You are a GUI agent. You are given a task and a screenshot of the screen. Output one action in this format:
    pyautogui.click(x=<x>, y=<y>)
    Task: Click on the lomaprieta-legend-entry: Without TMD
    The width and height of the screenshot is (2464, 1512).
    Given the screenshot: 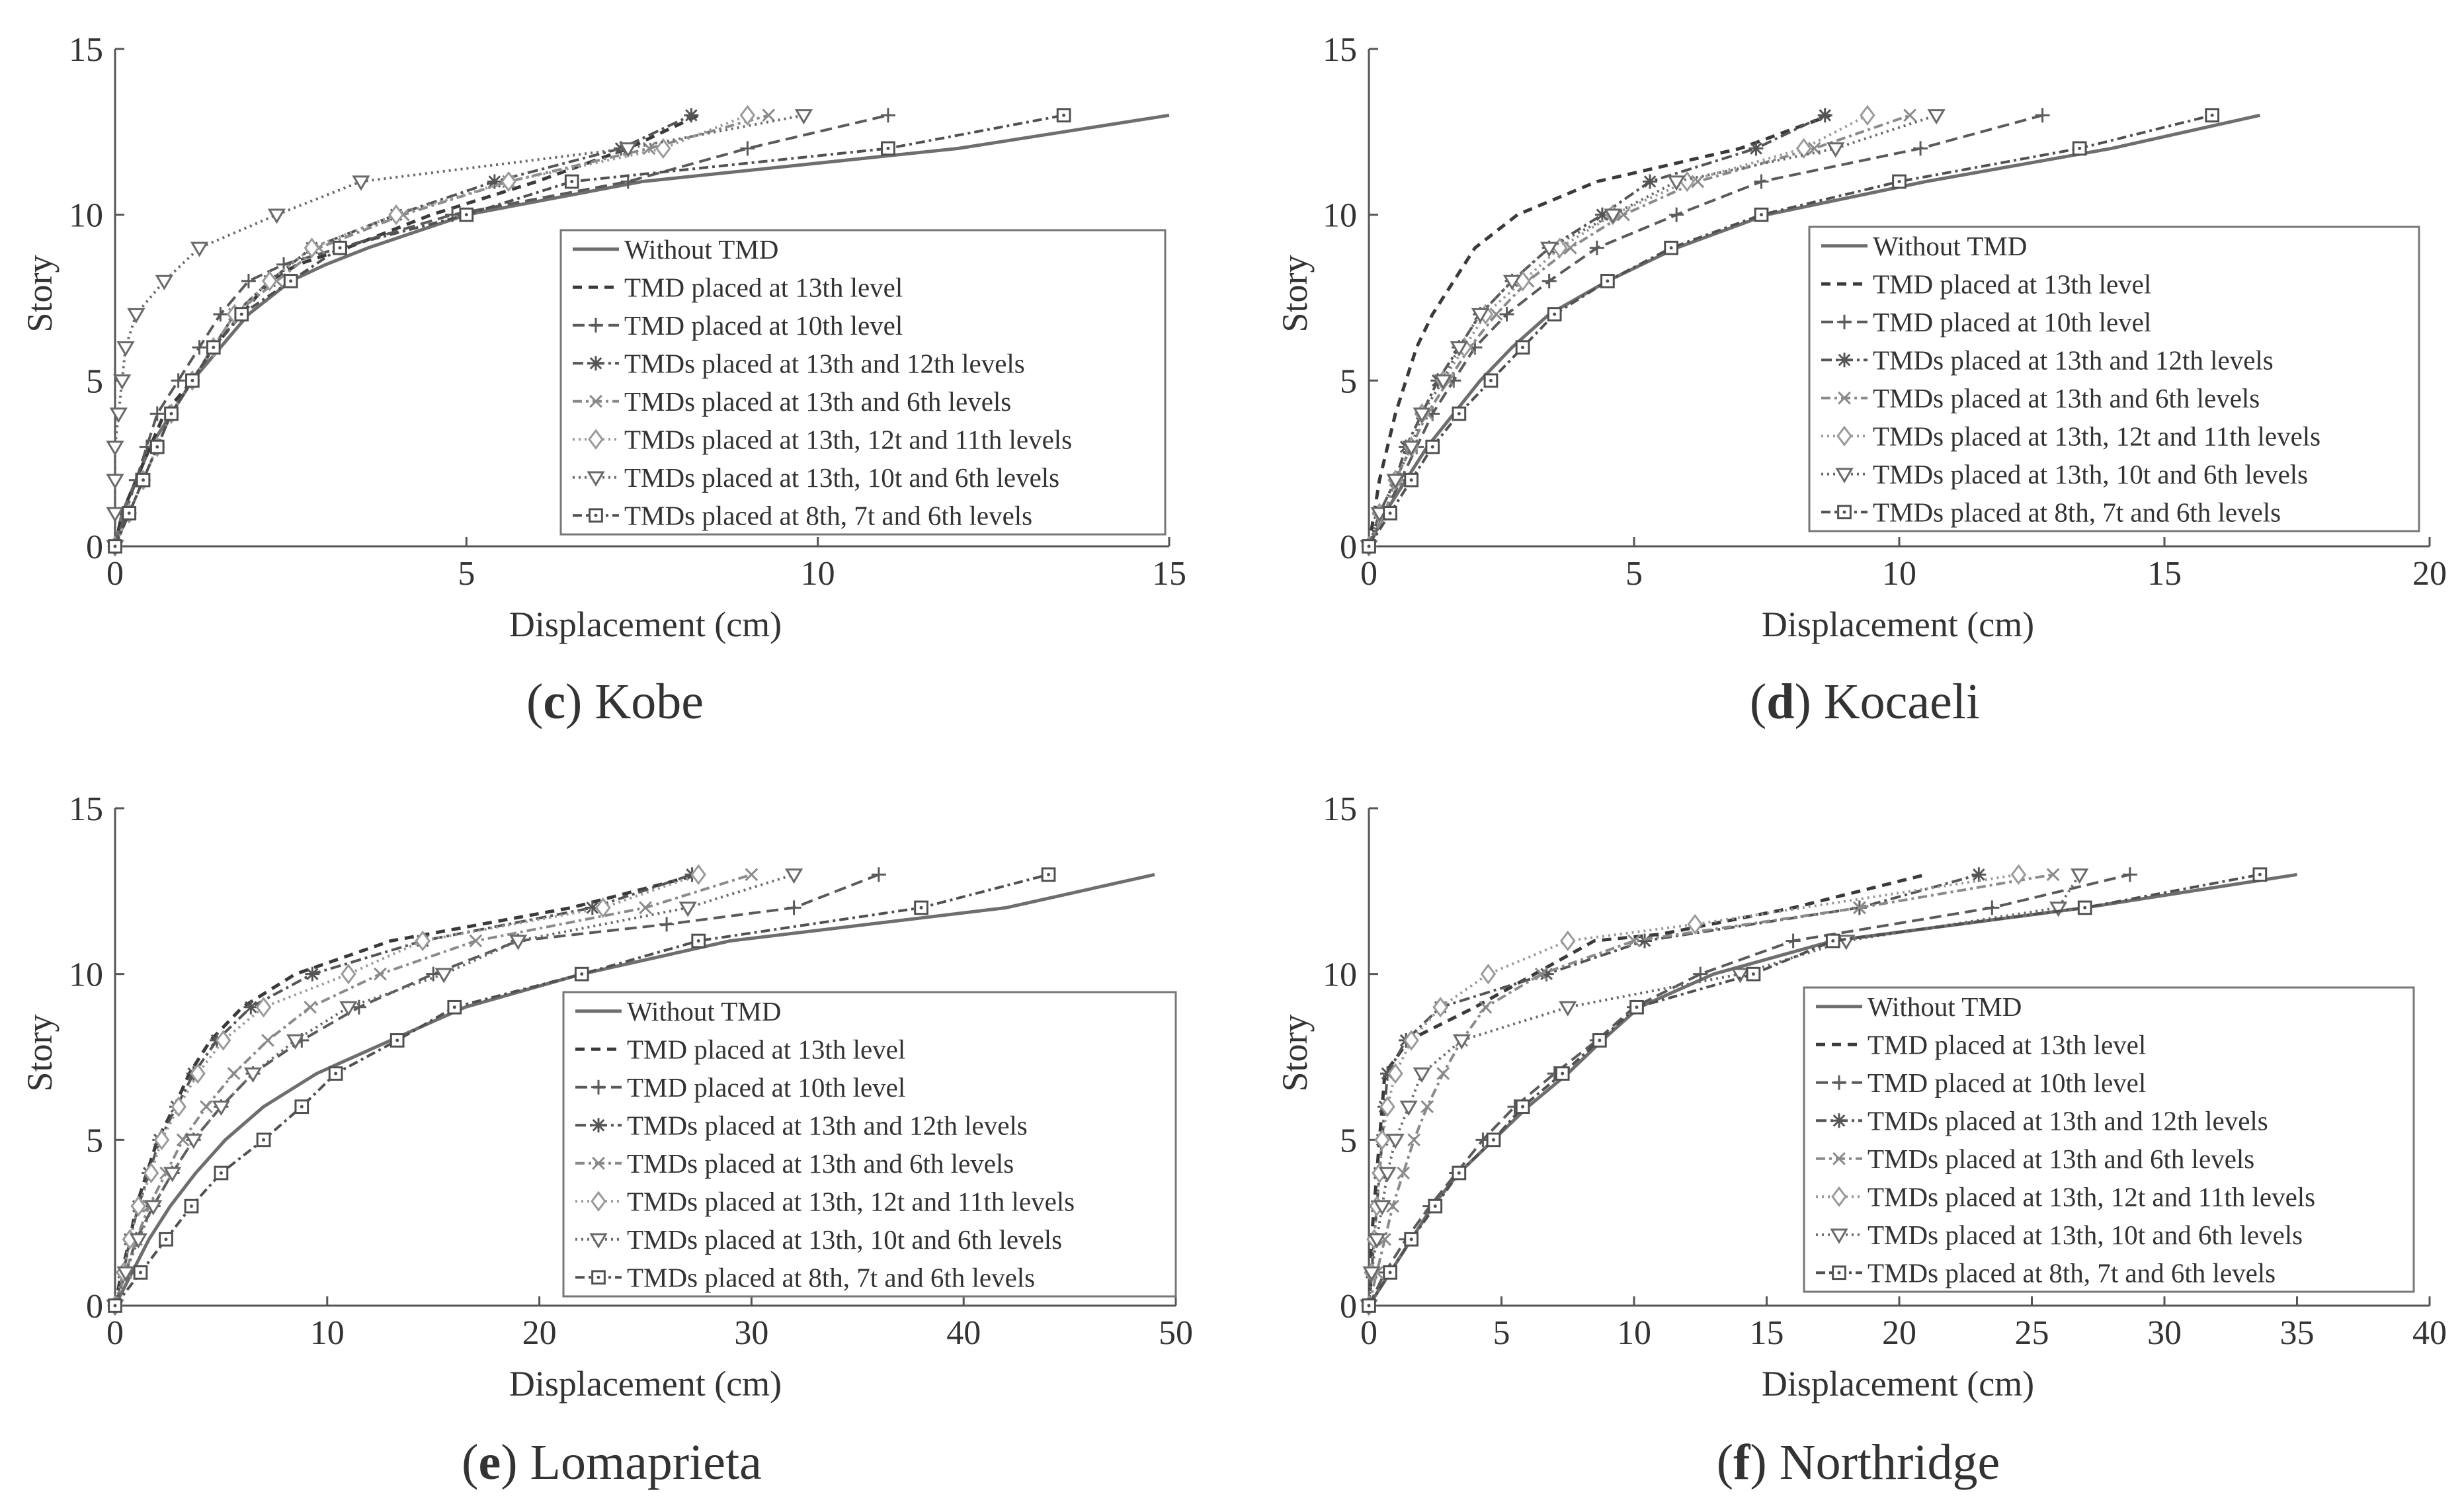 What is the action you would take?
    pyautogui.click(x=678, y=1011)
    